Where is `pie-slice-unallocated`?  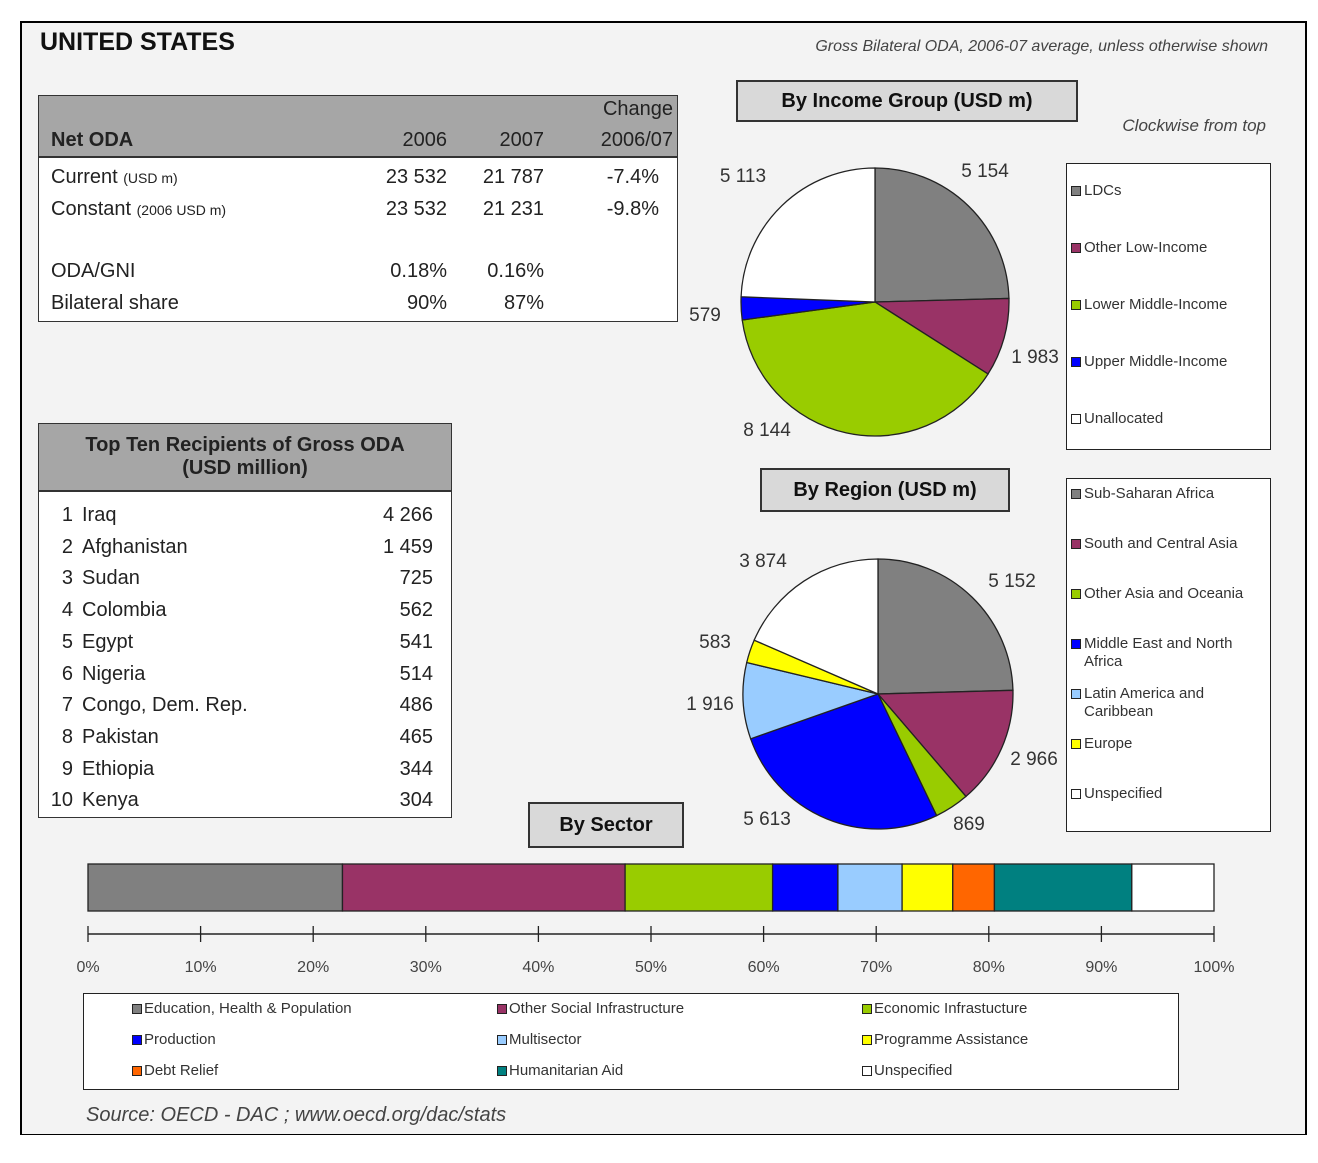
pie-slice-unallocated is located at coordinates (808, 235).